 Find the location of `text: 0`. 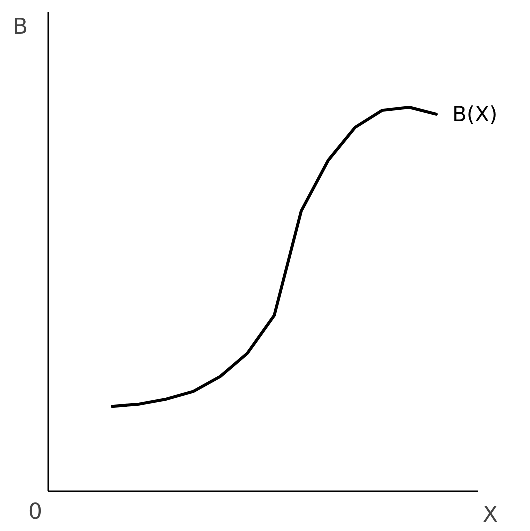

text: 0 is located at coordinates (35, 512).